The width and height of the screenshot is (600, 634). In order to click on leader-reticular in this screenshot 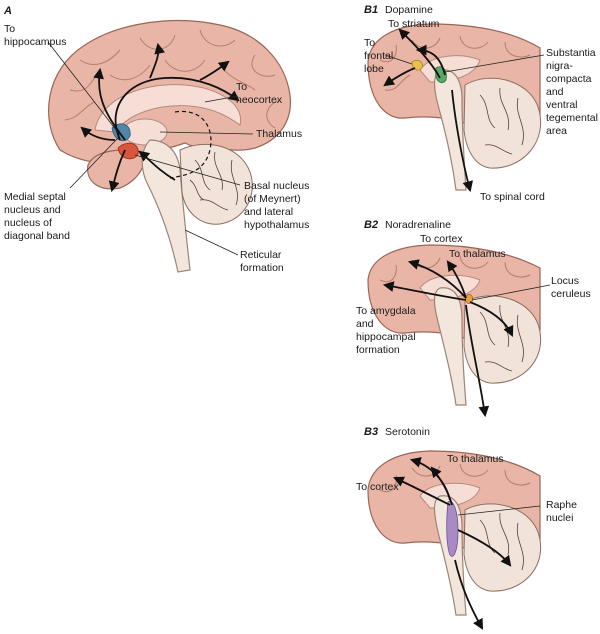, I will do `click(211, 242)`.